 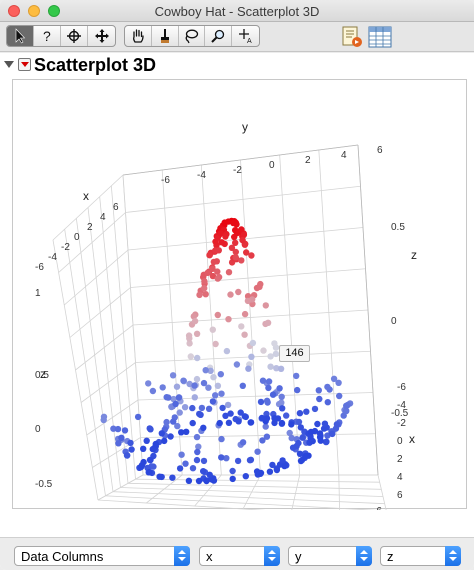 I want to click on red-triangle-menu-icon, so click(x=24, y=64).